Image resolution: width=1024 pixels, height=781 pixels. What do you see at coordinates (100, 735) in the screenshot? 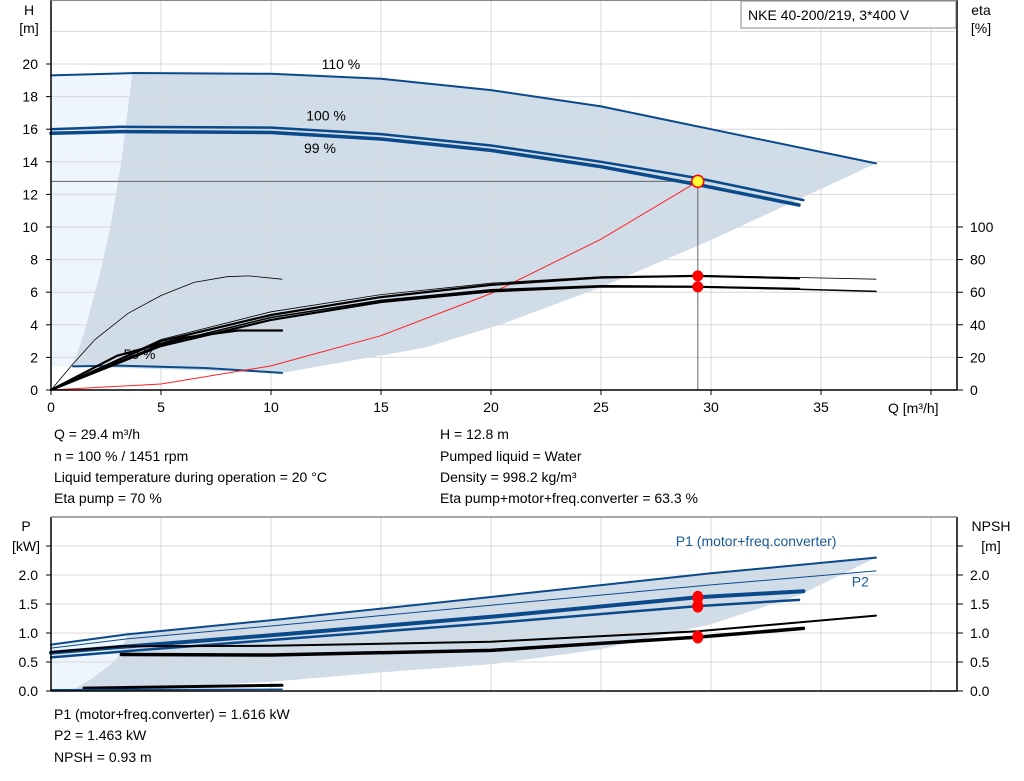
I see `info-p2: P2 = 1.463 kW` at bounding box center [100, 735].